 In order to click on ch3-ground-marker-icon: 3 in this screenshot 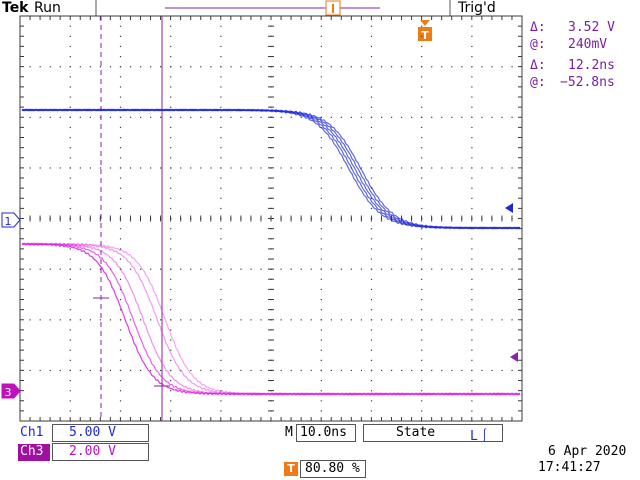, I will do `click(11, 391)`.